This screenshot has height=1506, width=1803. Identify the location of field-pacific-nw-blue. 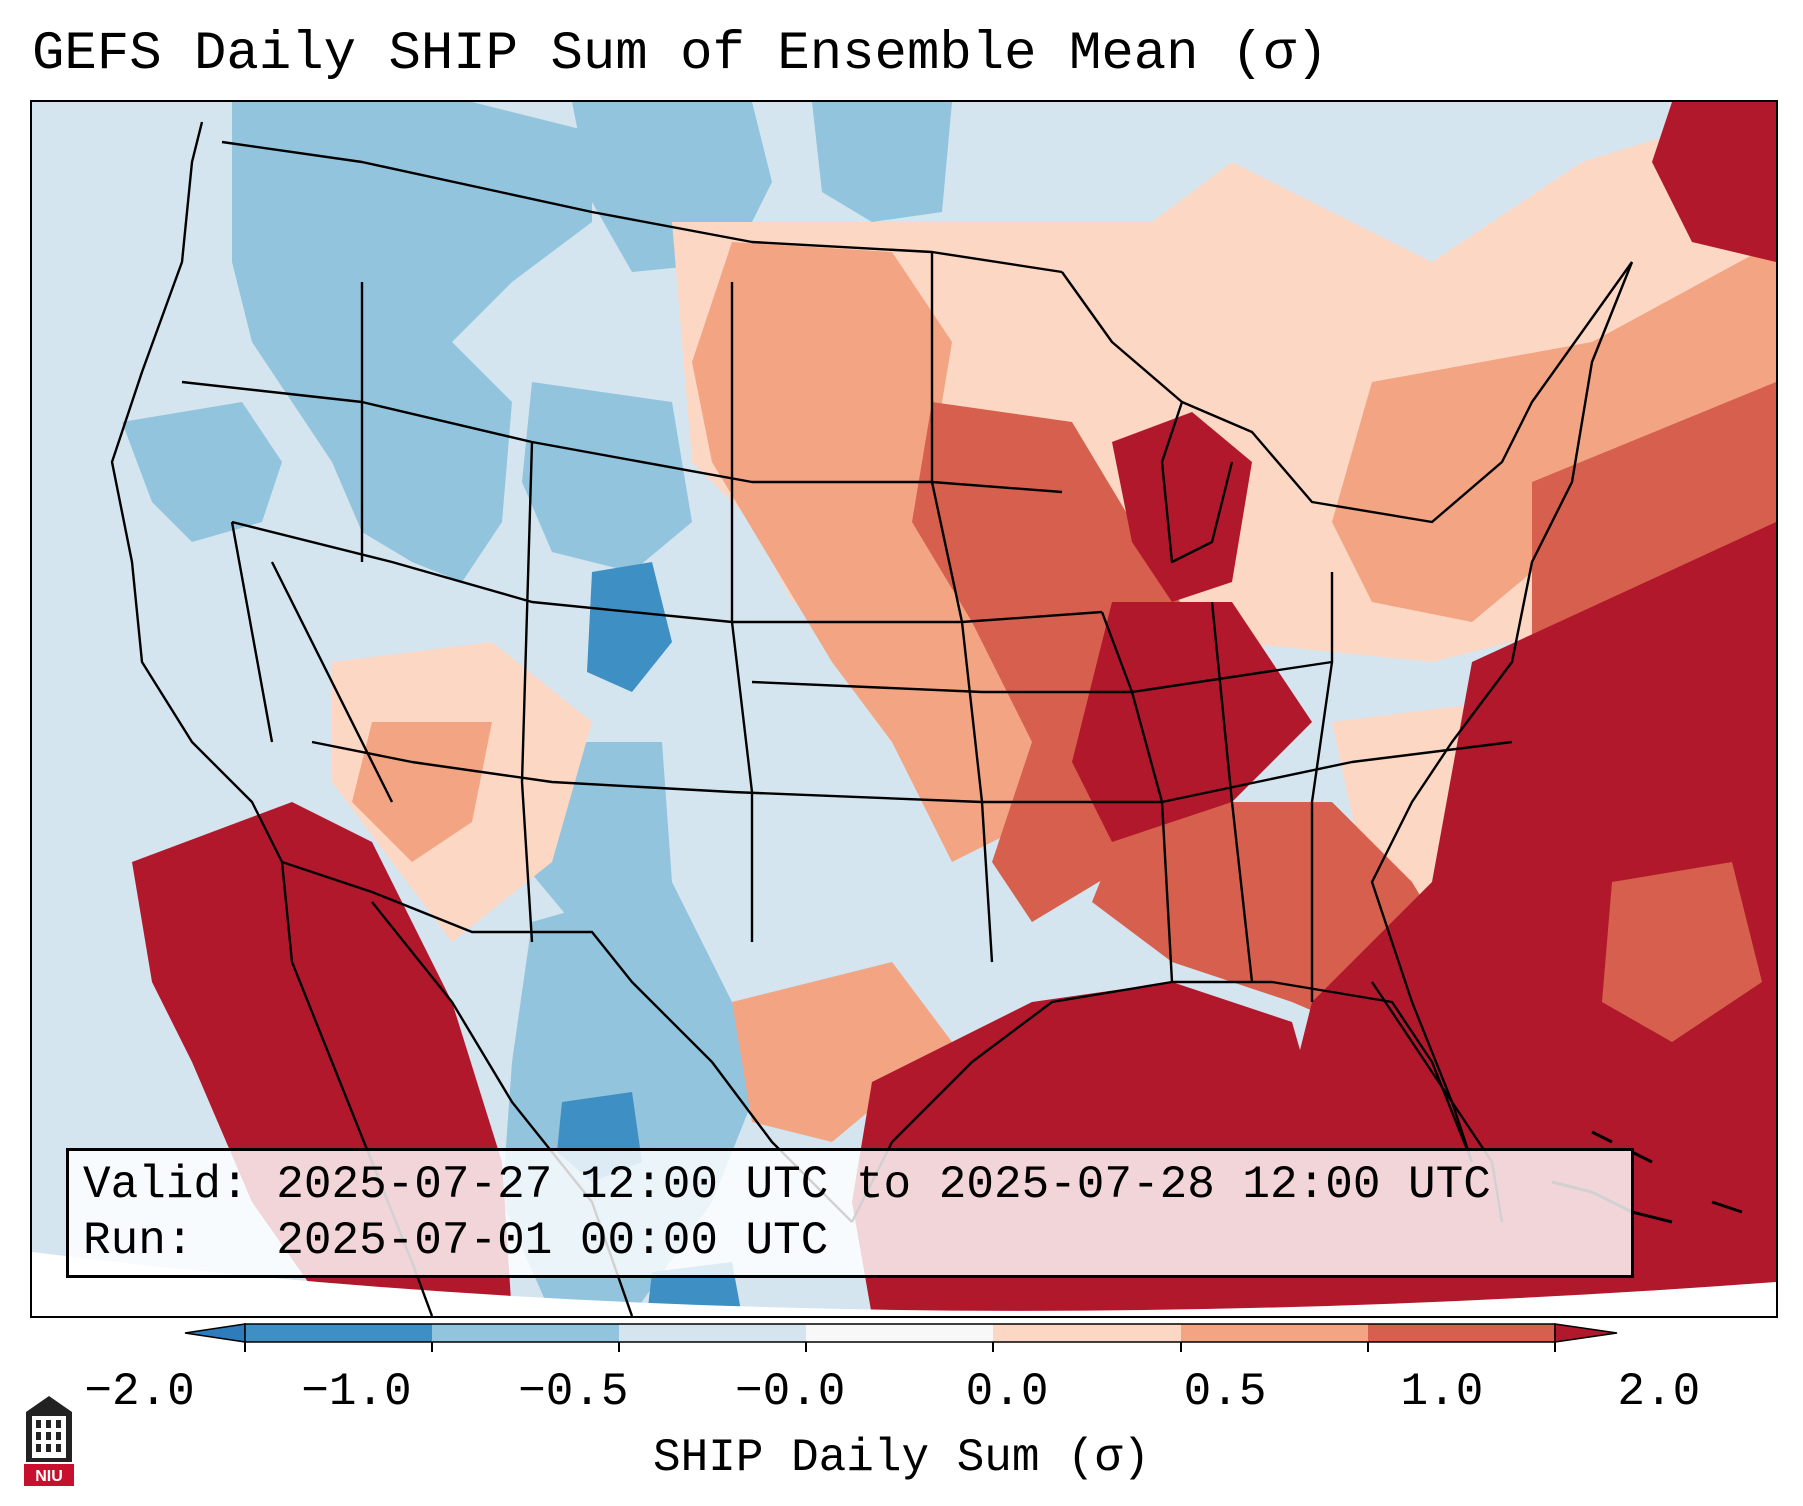
(202, 472).